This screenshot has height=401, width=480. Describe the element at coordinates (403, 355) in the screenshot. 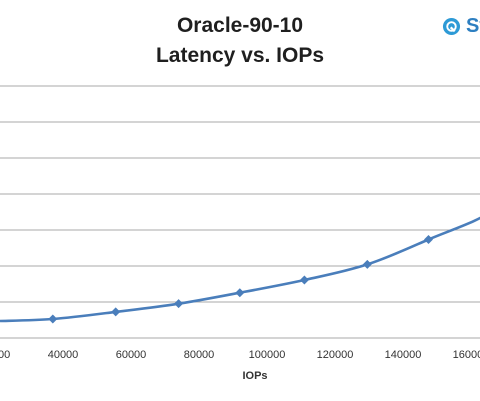

I see `x-tick-label: 140000` at that location.